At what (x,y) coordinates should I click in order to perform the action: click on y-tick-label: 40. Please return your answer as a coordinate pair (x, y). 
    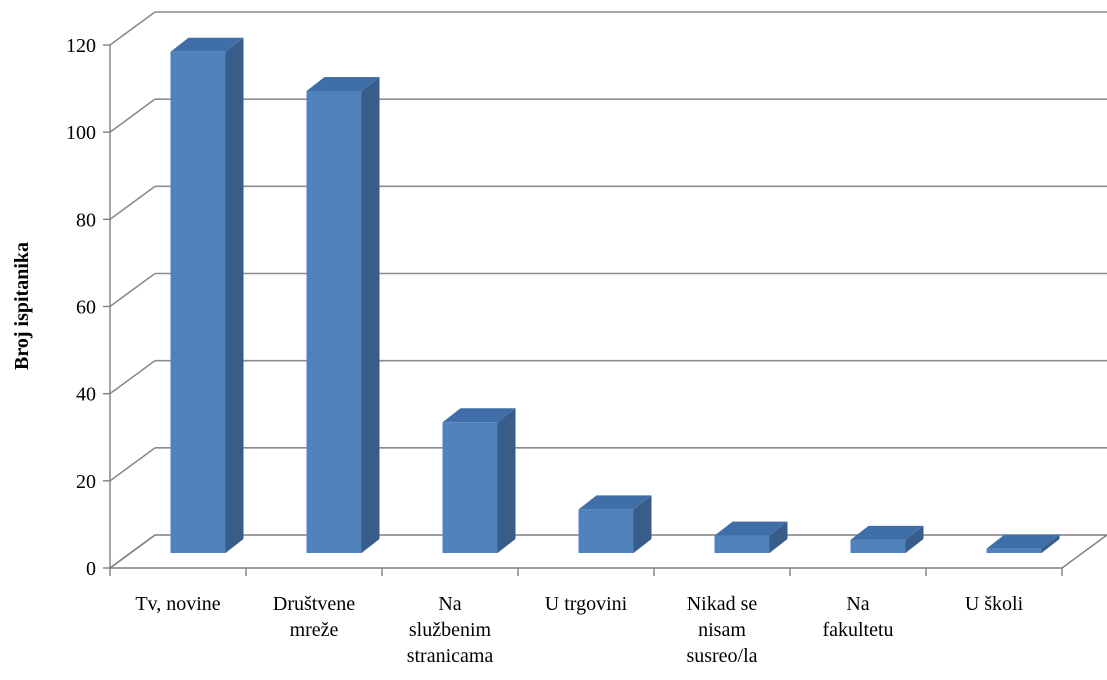
    Looking at the image, I should click on (86, 395).